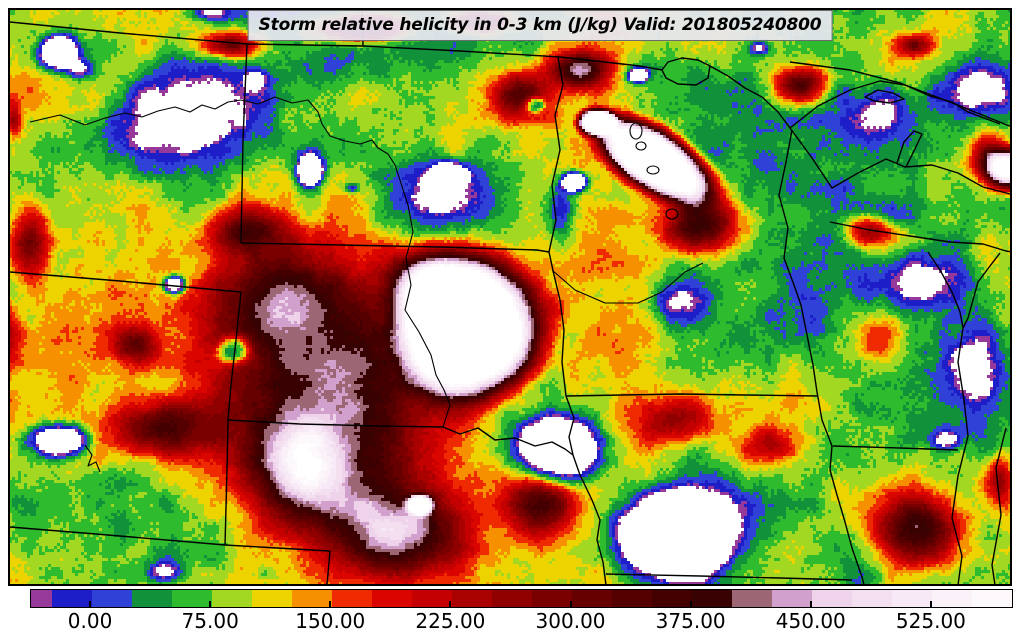  I want to click on colorbar-tick-label: 225.00, so click(450, 621).